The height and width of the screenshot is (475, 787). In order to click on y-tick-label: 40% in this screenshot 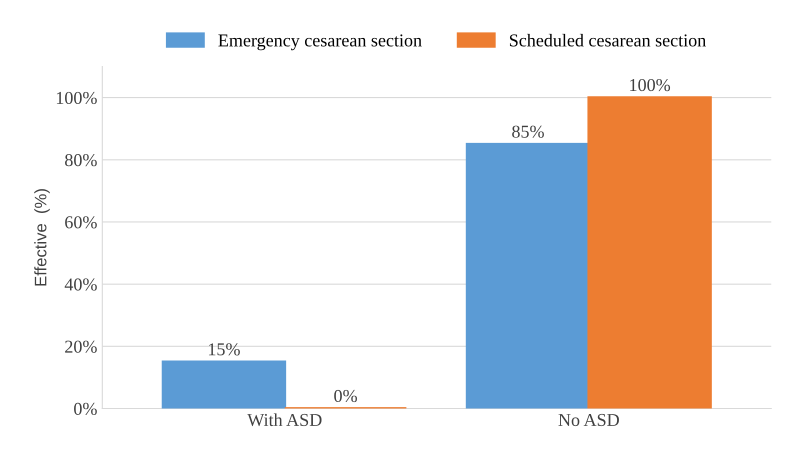, I will do `click(80, 284)`.